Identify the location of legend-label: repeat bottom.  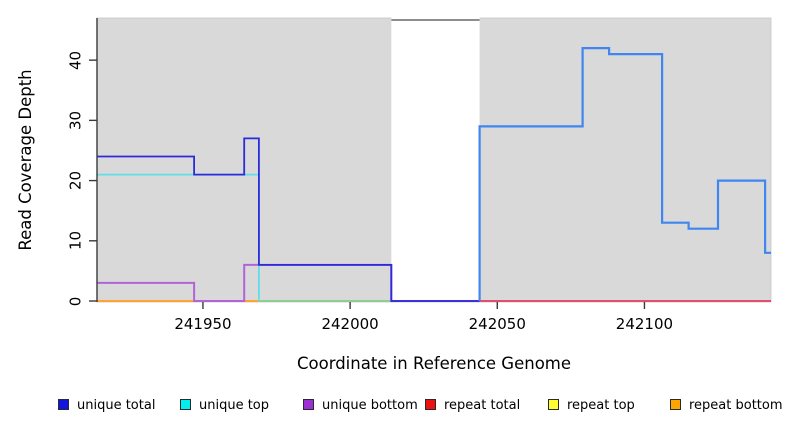
(736, 405).